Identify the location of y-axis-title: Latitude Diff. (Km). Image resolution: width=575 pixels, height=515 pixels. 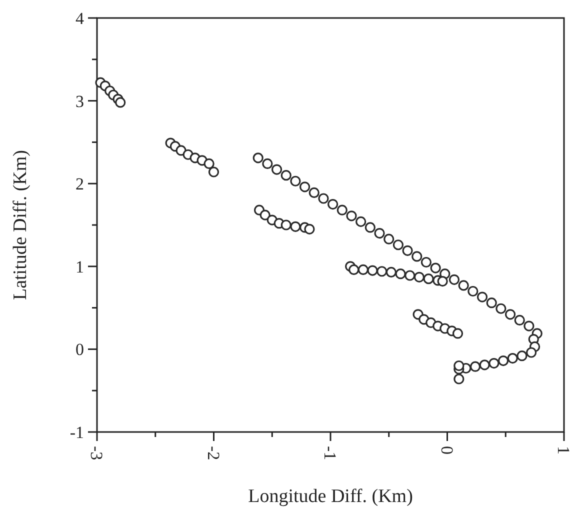
(20, 225).